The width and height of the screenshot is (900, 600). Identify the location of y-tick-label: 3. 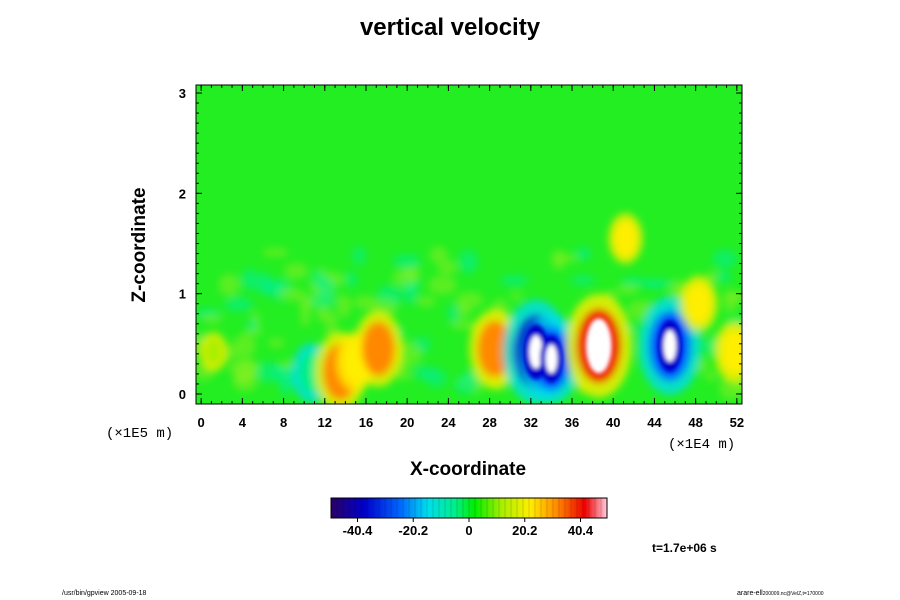
(182, 93).